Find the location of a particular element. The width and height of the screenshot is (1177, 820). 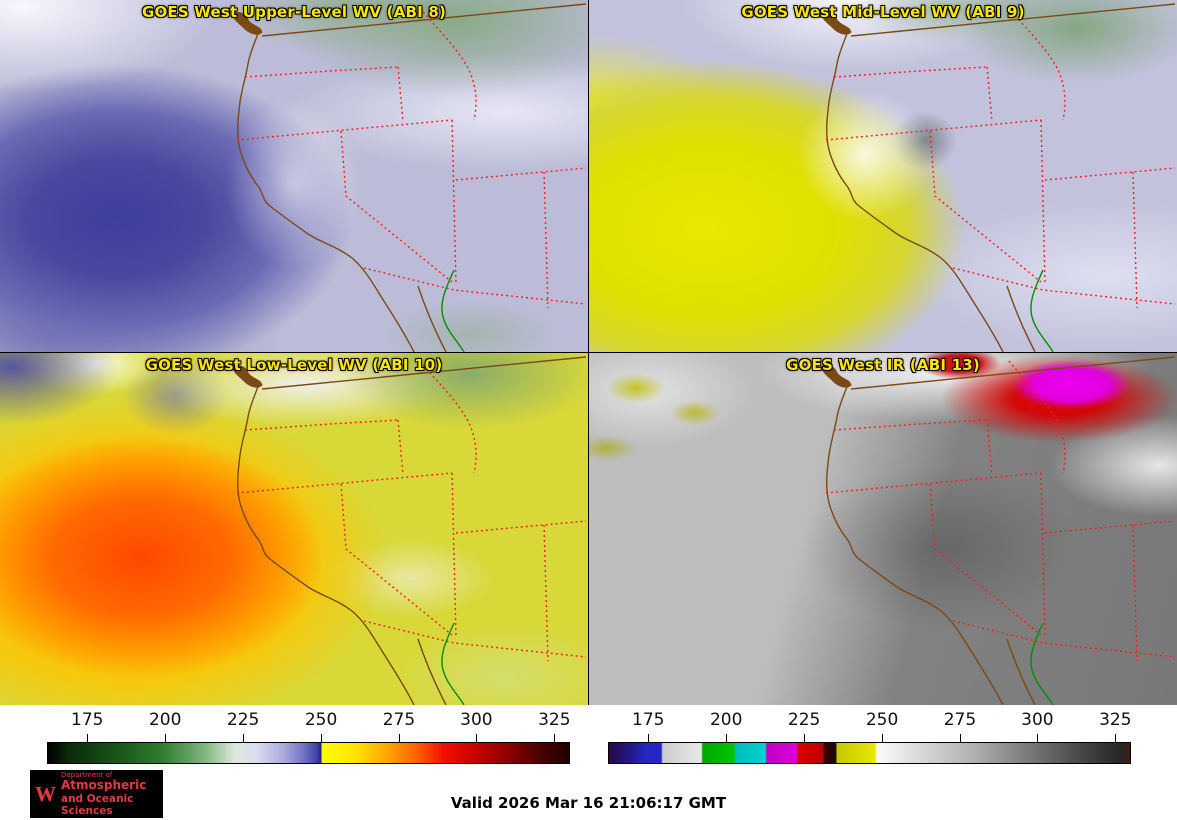

ir-colorbar-tick-marks is located at coordinates (869, 738).